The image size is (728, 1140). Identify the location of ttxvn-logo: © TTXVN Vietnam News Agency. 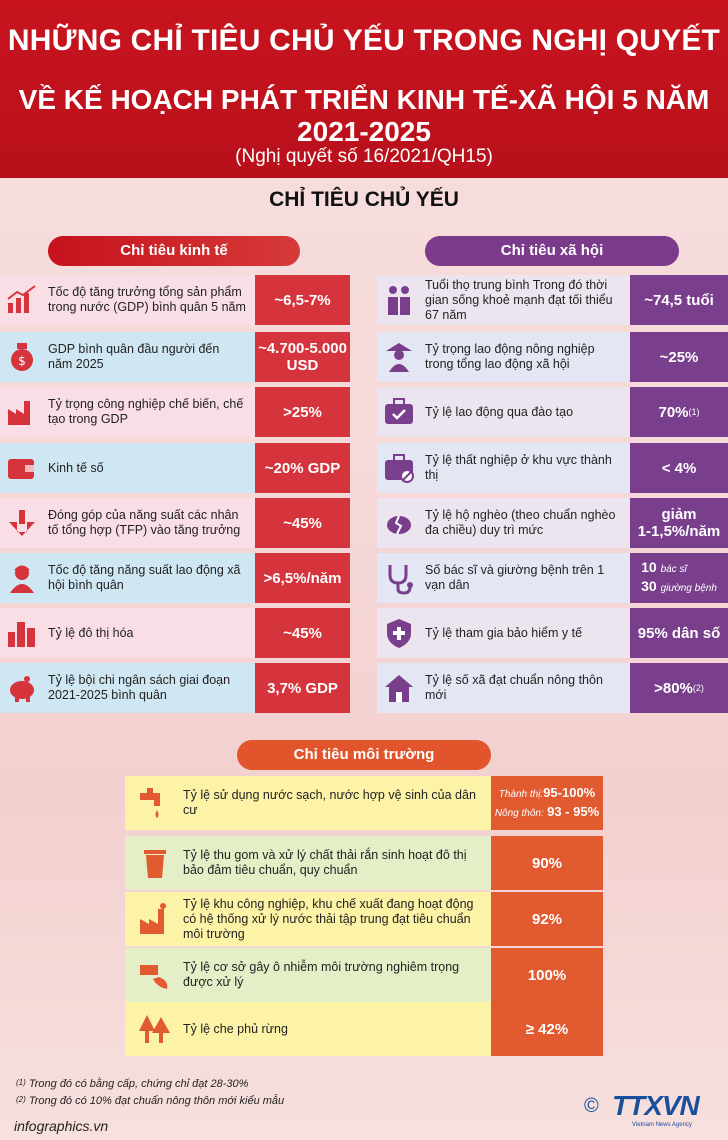
(650, 1110).